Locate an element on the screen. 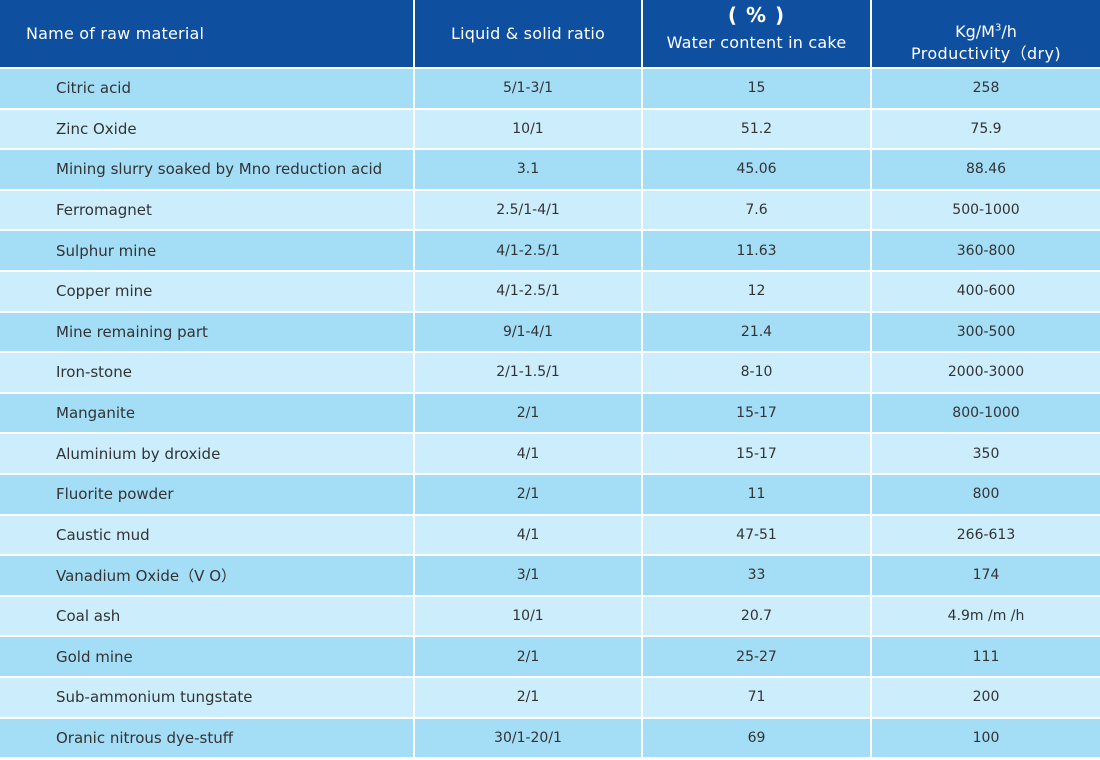 Image resolution: width=1100 pixels, height=760 pixels. cell-water-content: 12 is located at coordinates (757, 290).